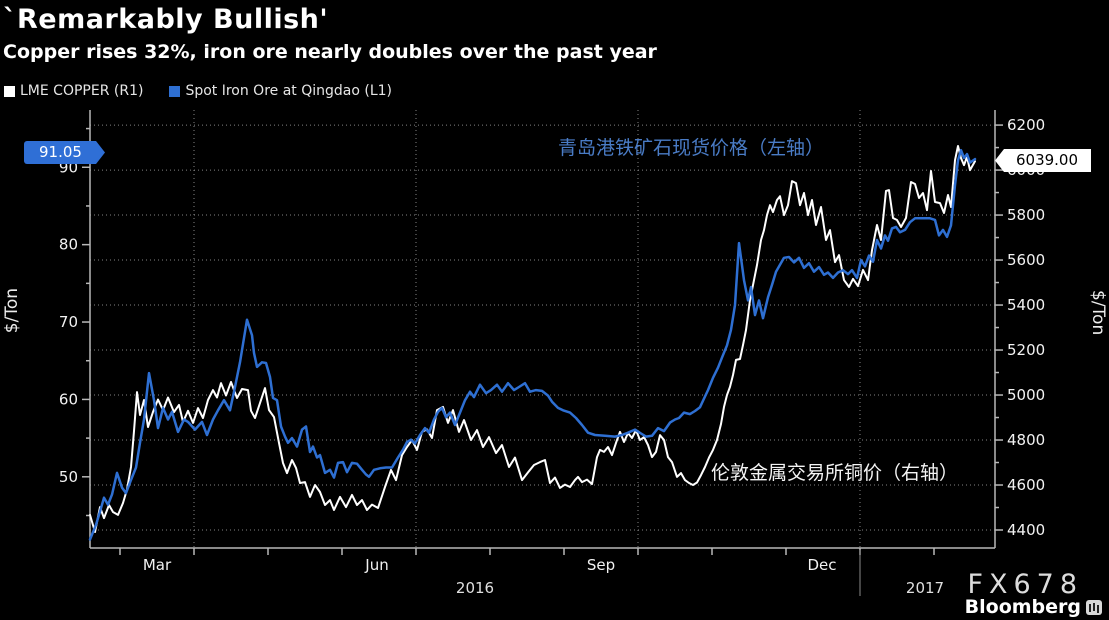 The width and height of the screenshot is (1109, 620). Describe the element at coordinates (157, 565) in the screenshot. I see `x-tick-label: Mar` at that location.